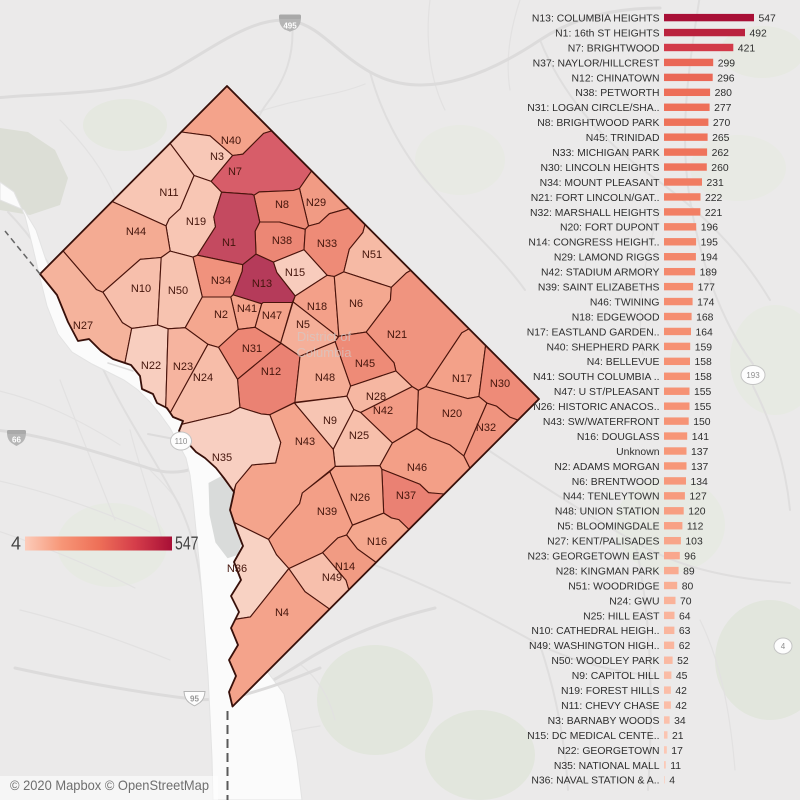 This screenshot has height=800, width=800. Describe the element at coordinates (327, 512) in the screenshot. I see `svg-text: N39` at that location.